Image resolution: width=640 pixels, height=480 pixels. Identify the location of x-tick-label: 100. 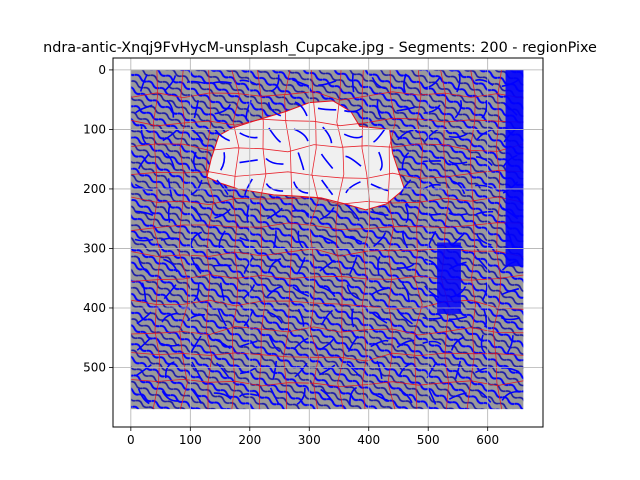
(190, 440).